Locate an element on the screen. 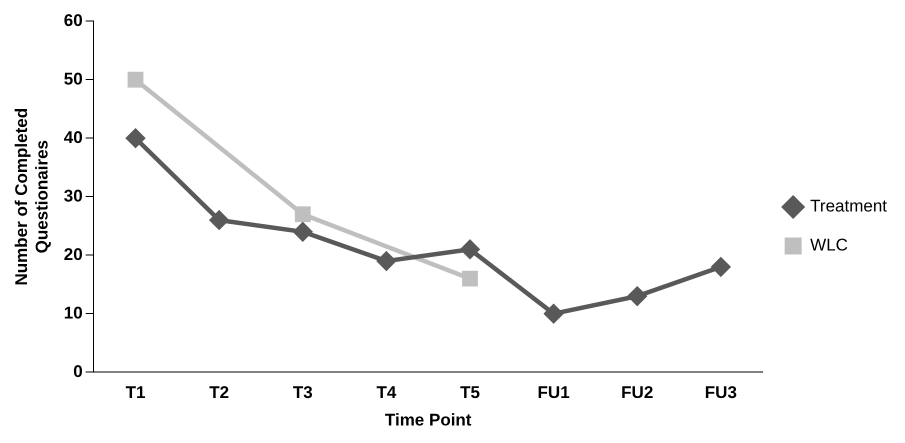 Image resolution: width=905 pixels, height=443 pixels. x-axis-title: Time Point is located at coordinates (428, 420).